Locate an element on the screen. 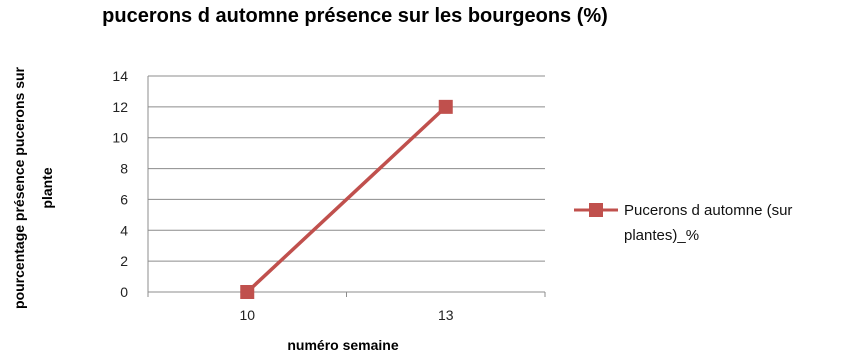 The height and width of the screenshot is (356, 856). legend: Pucerons d automne (sur plantes)_% is located at coordinates (683, 223).